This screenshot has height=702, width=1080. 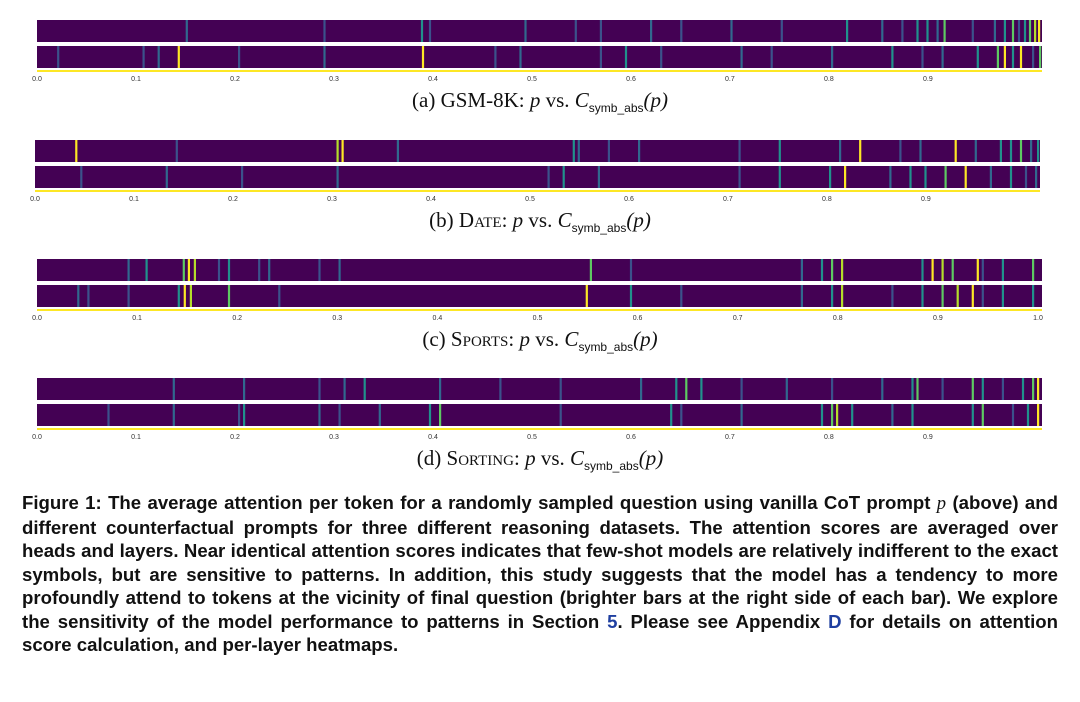 I want to click on panel-caption-date: (b) Date: p vs. Csymb_abs(p), so click(x=540, y=222).